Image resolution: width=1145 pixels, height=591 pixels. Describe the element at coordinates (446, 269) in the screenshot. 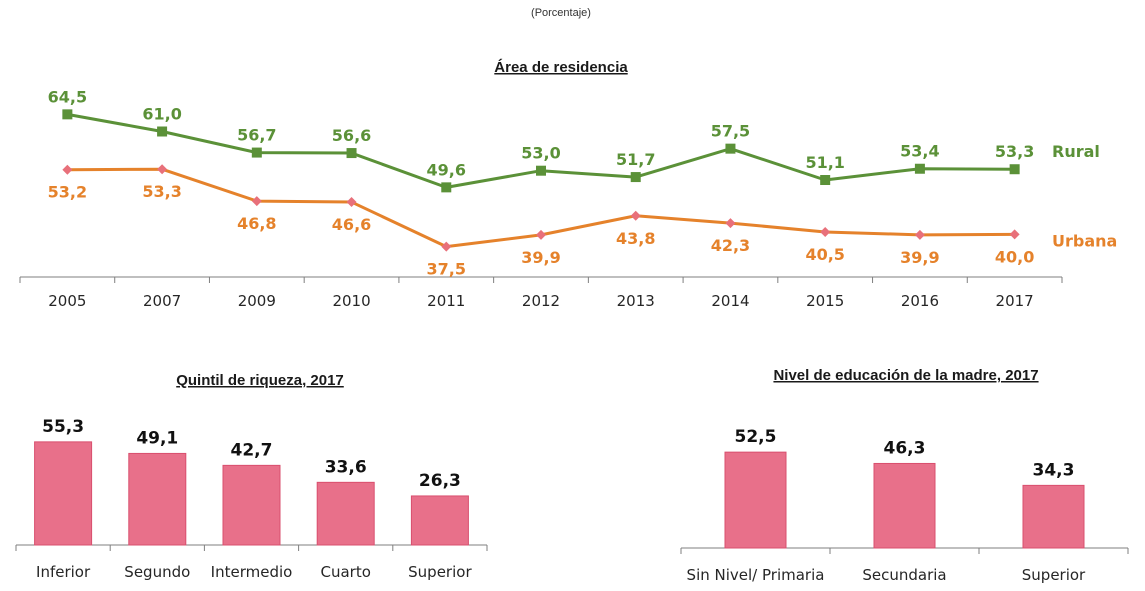

I see `data-label: 37,5` at that location.